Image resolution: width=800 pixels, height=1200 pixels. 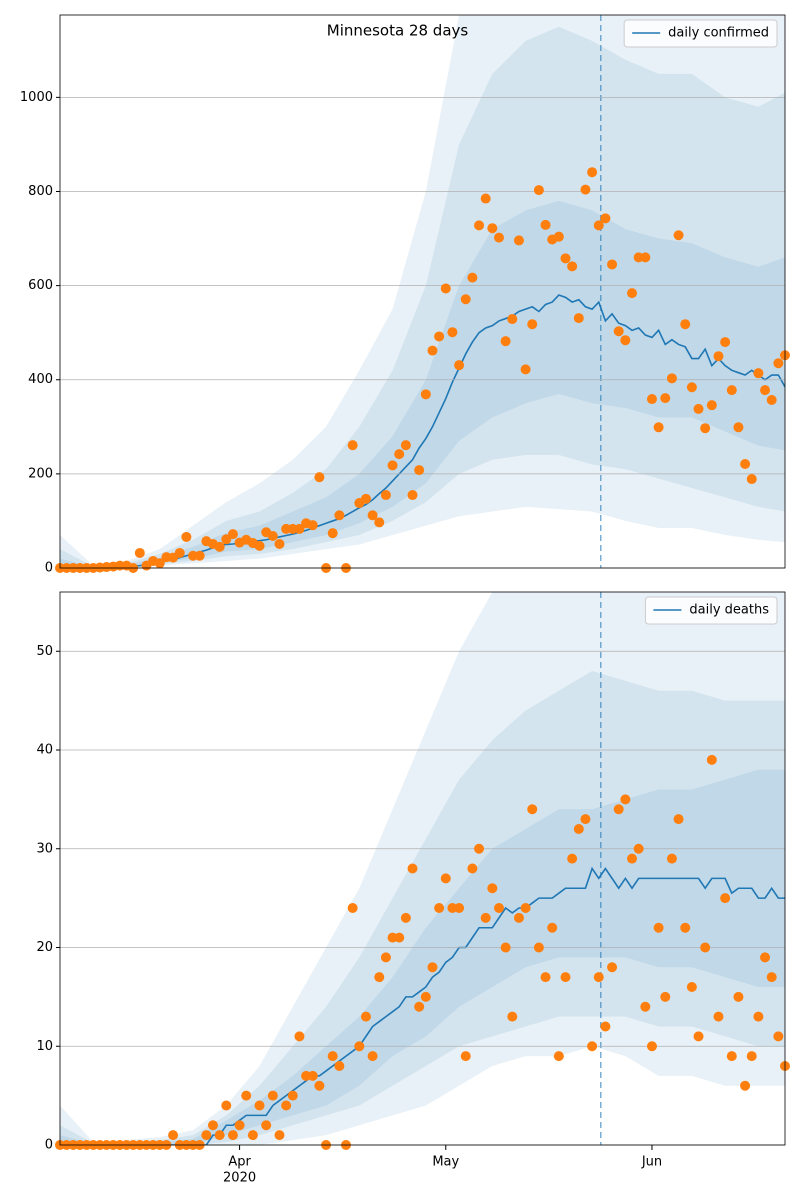 What do you see at coordinates (40, 191) in the screenshot?
I see `y-tick-label: 800` at bounding box center [40, 191].